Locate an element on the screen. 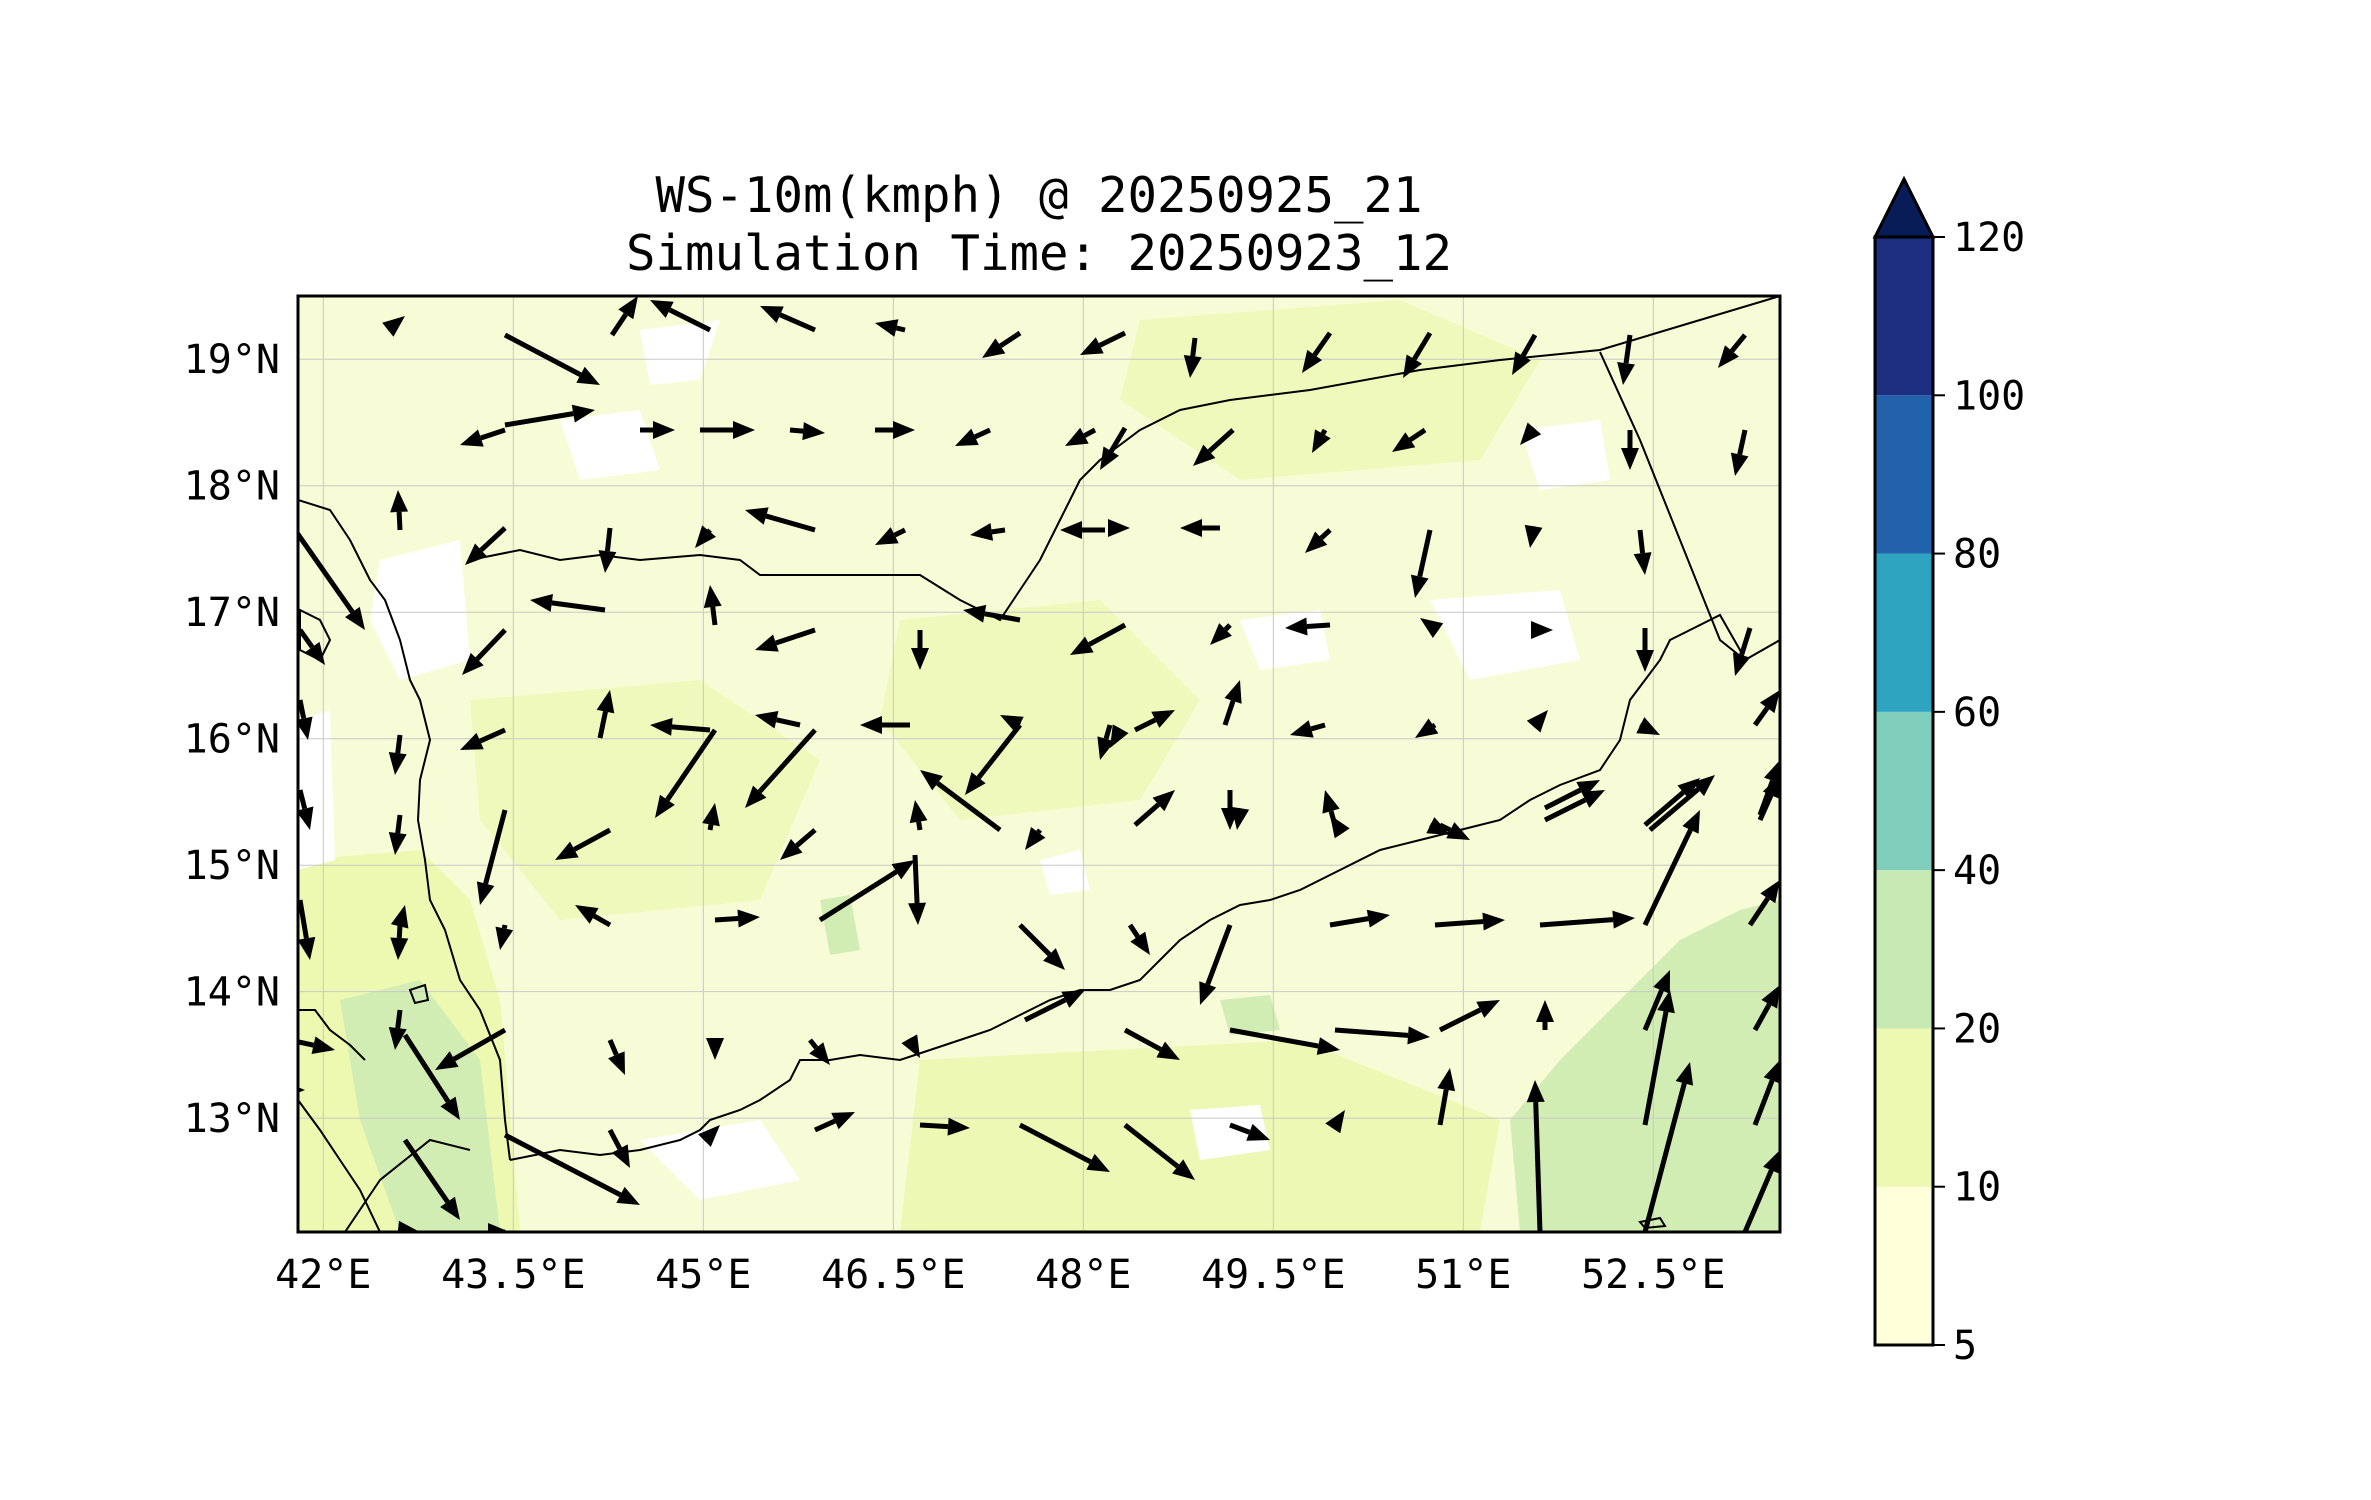 Image resolution: width=2371 pixels, height=1500 pixels. x-tick-label-4: 48°E is located at coordinates (1083, 1275).